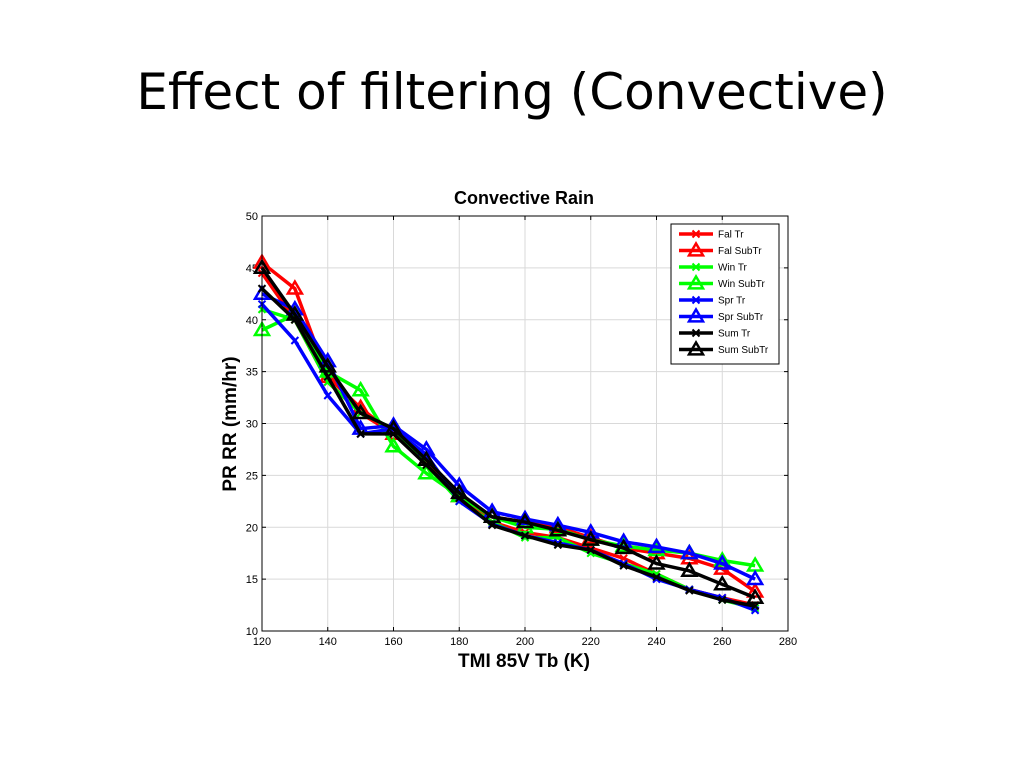 This screenshot has height=768, width=1024. What do you see at coordinates (230, 423) in the screenshot?
I see `y-axis-label: PR RR (mm/hr)` at bounding box center [230, 423].